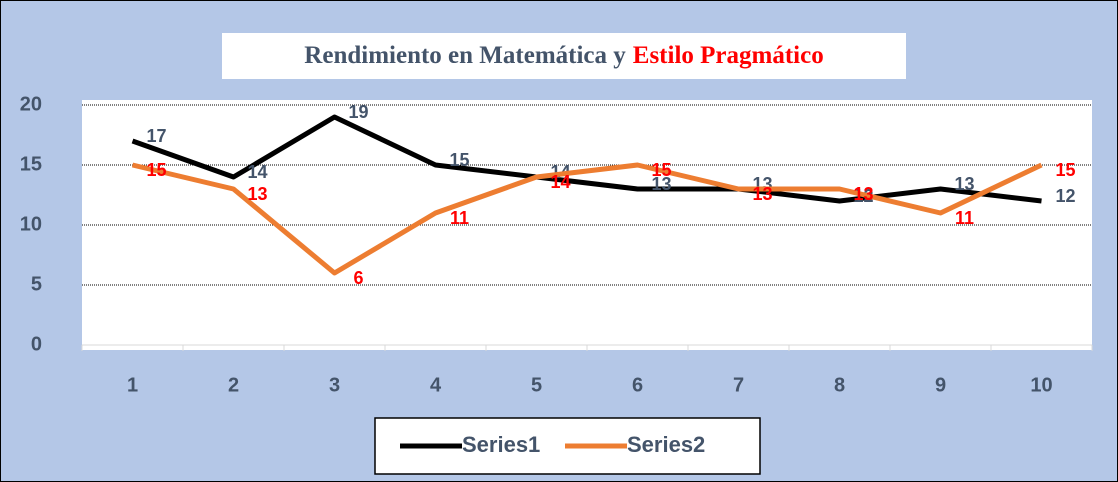  Describe the element at coordinates (839, 385) in the screenshot. I see `x-tick-label: 8` at that location.